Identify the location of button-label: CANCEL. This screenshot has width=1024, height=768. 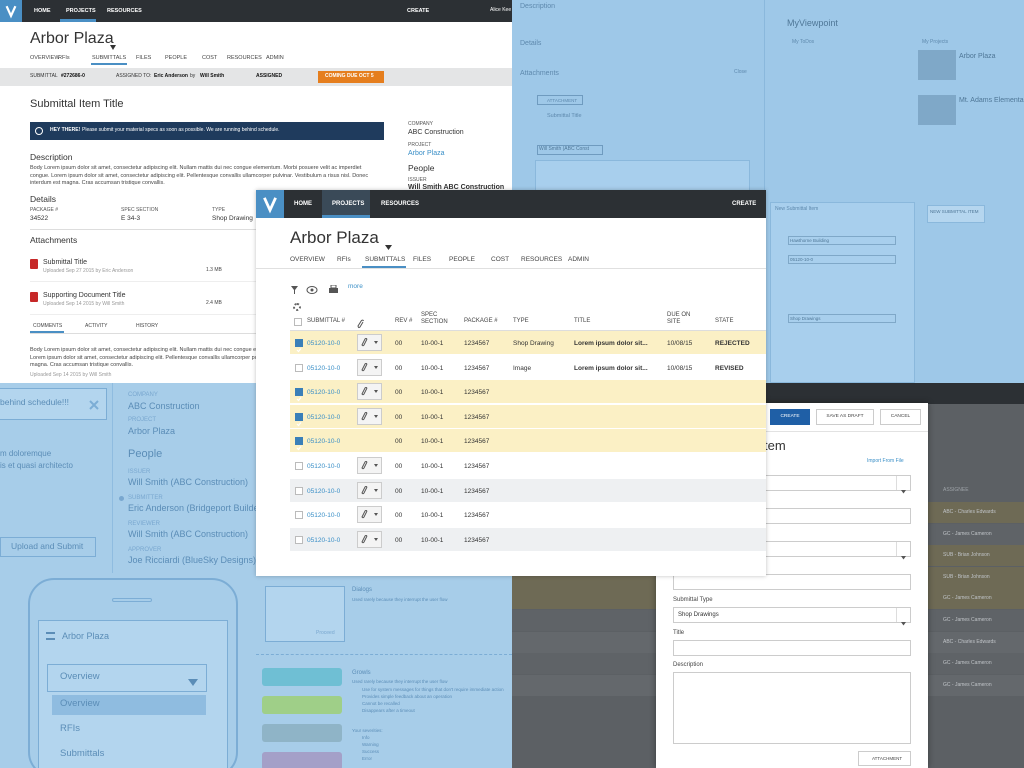
(900, 416).